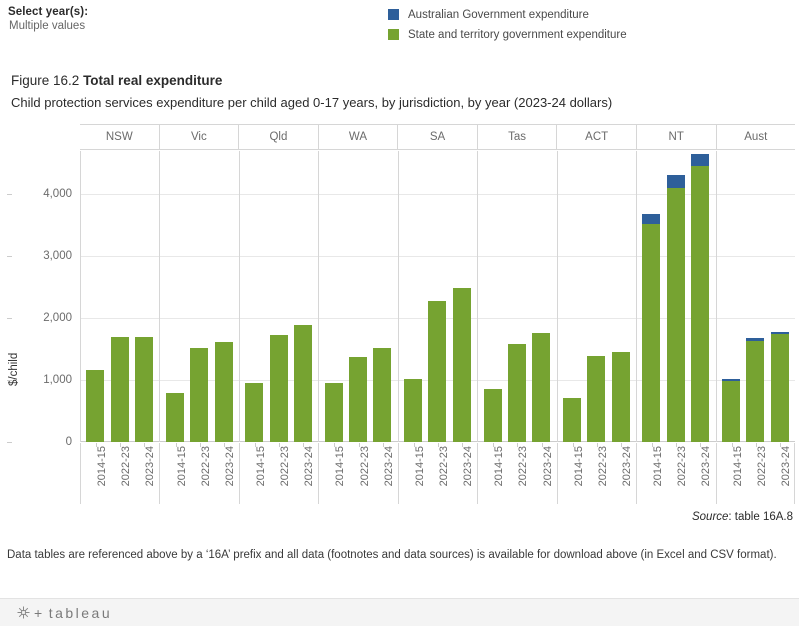  Describe the element at coordinates (64, 613) in the screenshot. I see `tableau-logo: + tableau` at that location.